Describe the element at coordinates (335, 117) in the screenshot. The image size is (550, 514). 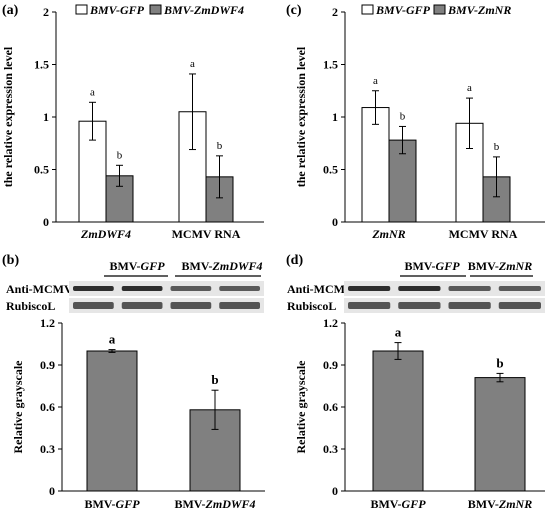
I see `y-tick-label-c-2: 1` at that location.